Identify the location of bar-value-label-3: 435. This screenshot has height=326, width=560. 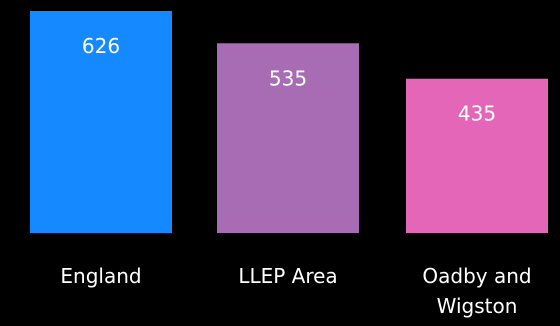
(477, 114).